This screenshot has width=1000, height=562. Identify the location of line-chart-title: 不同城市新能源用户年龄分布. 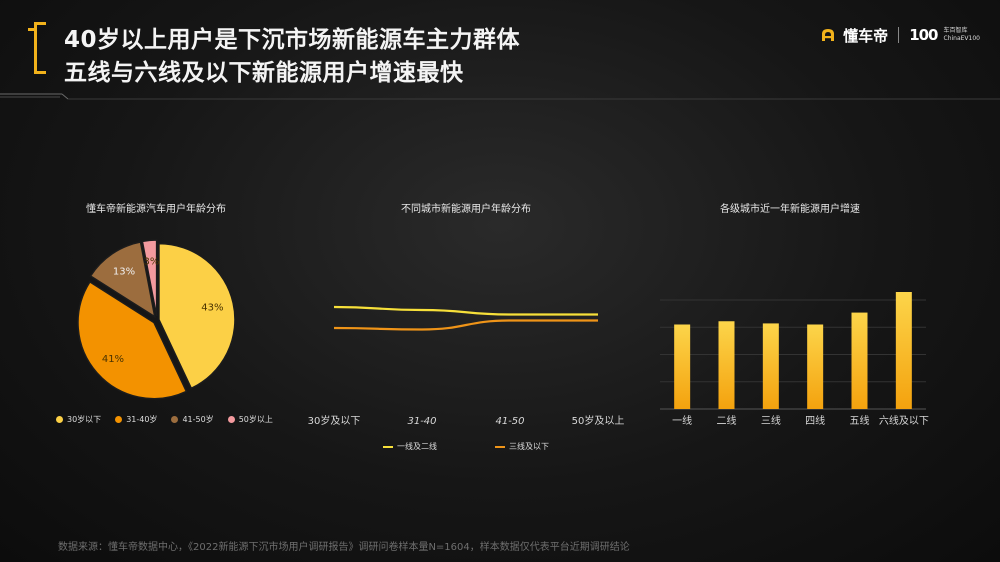
(466, 209).